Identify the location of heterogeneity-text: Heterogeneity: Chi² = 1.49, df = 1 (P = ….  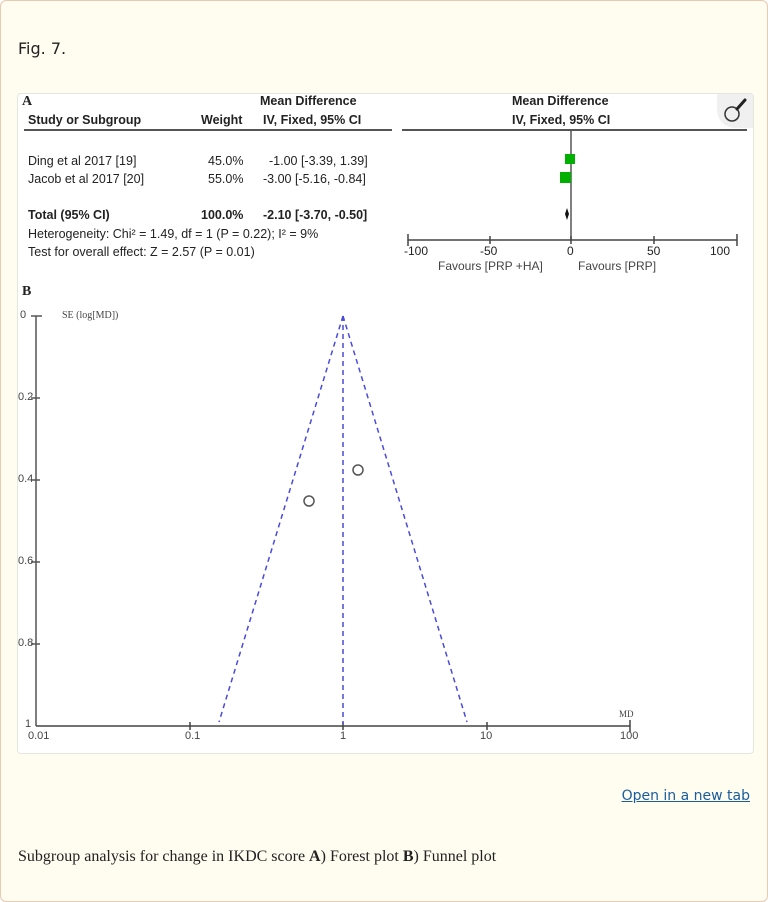
(173, 234).